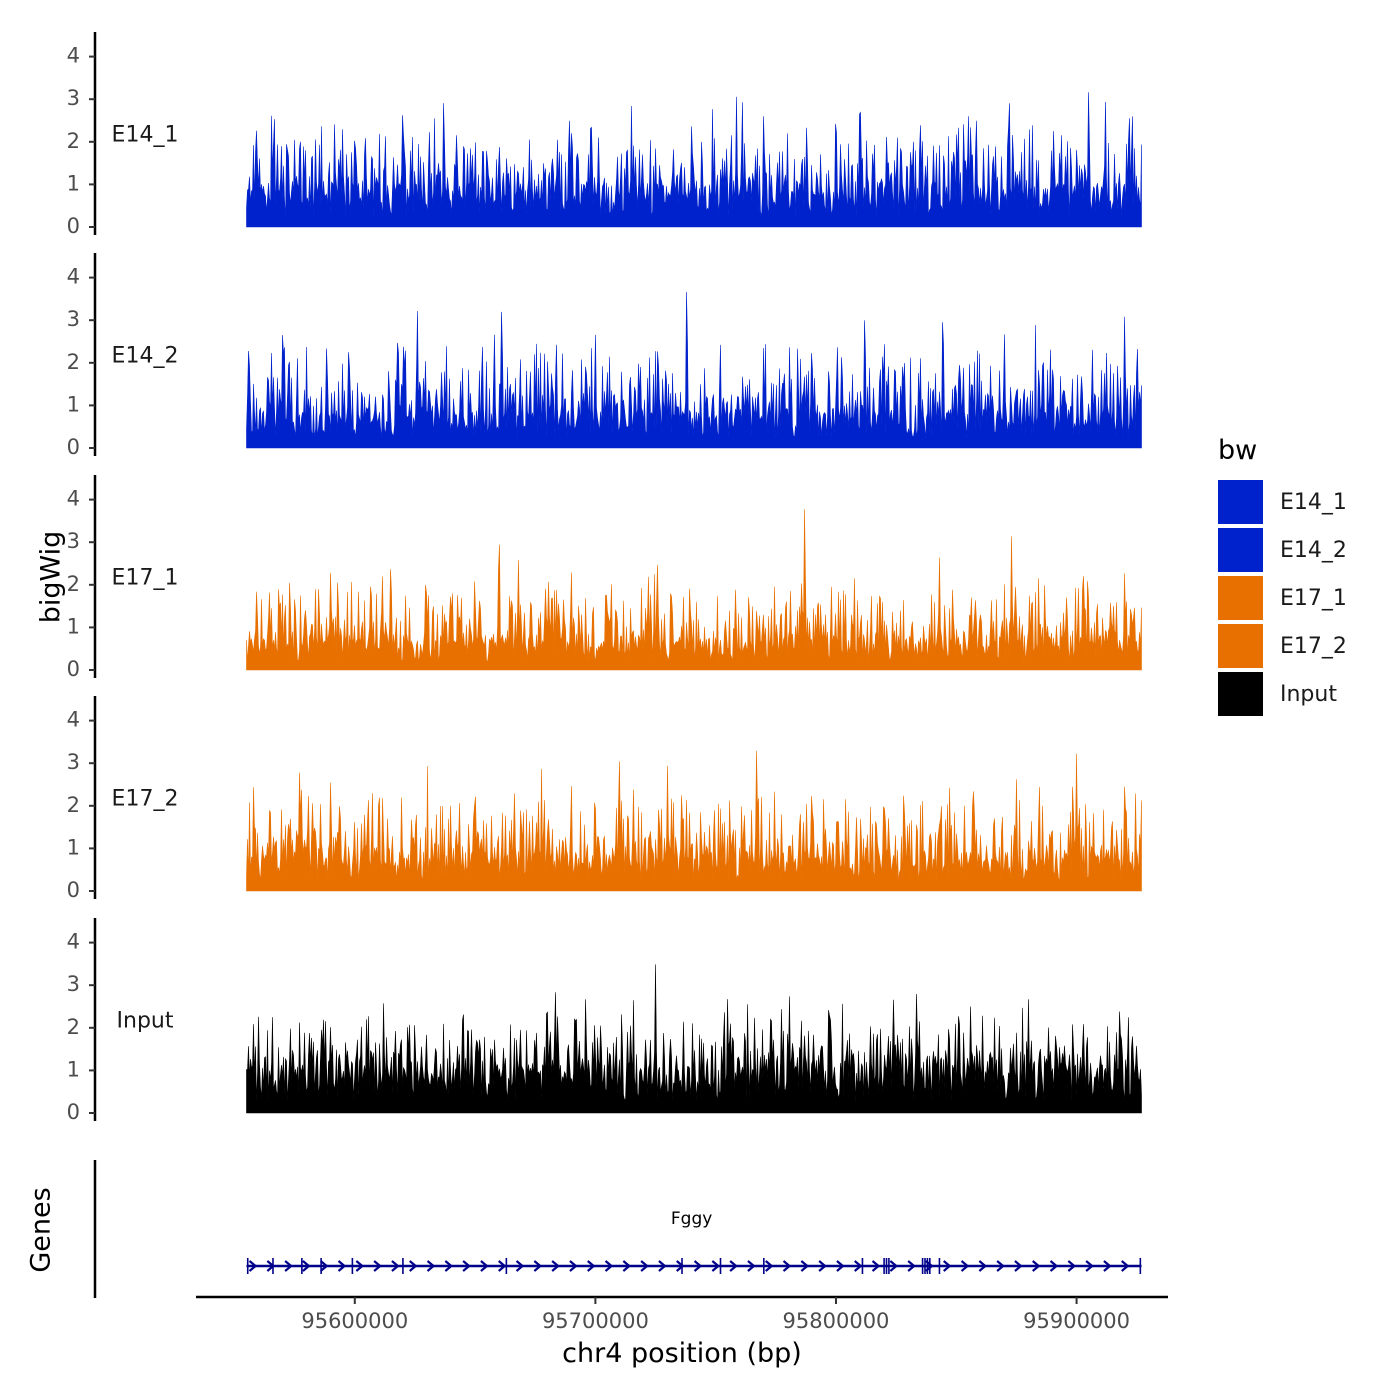  I want to click on x-tick-label: 95600000, so click(354, 1321).